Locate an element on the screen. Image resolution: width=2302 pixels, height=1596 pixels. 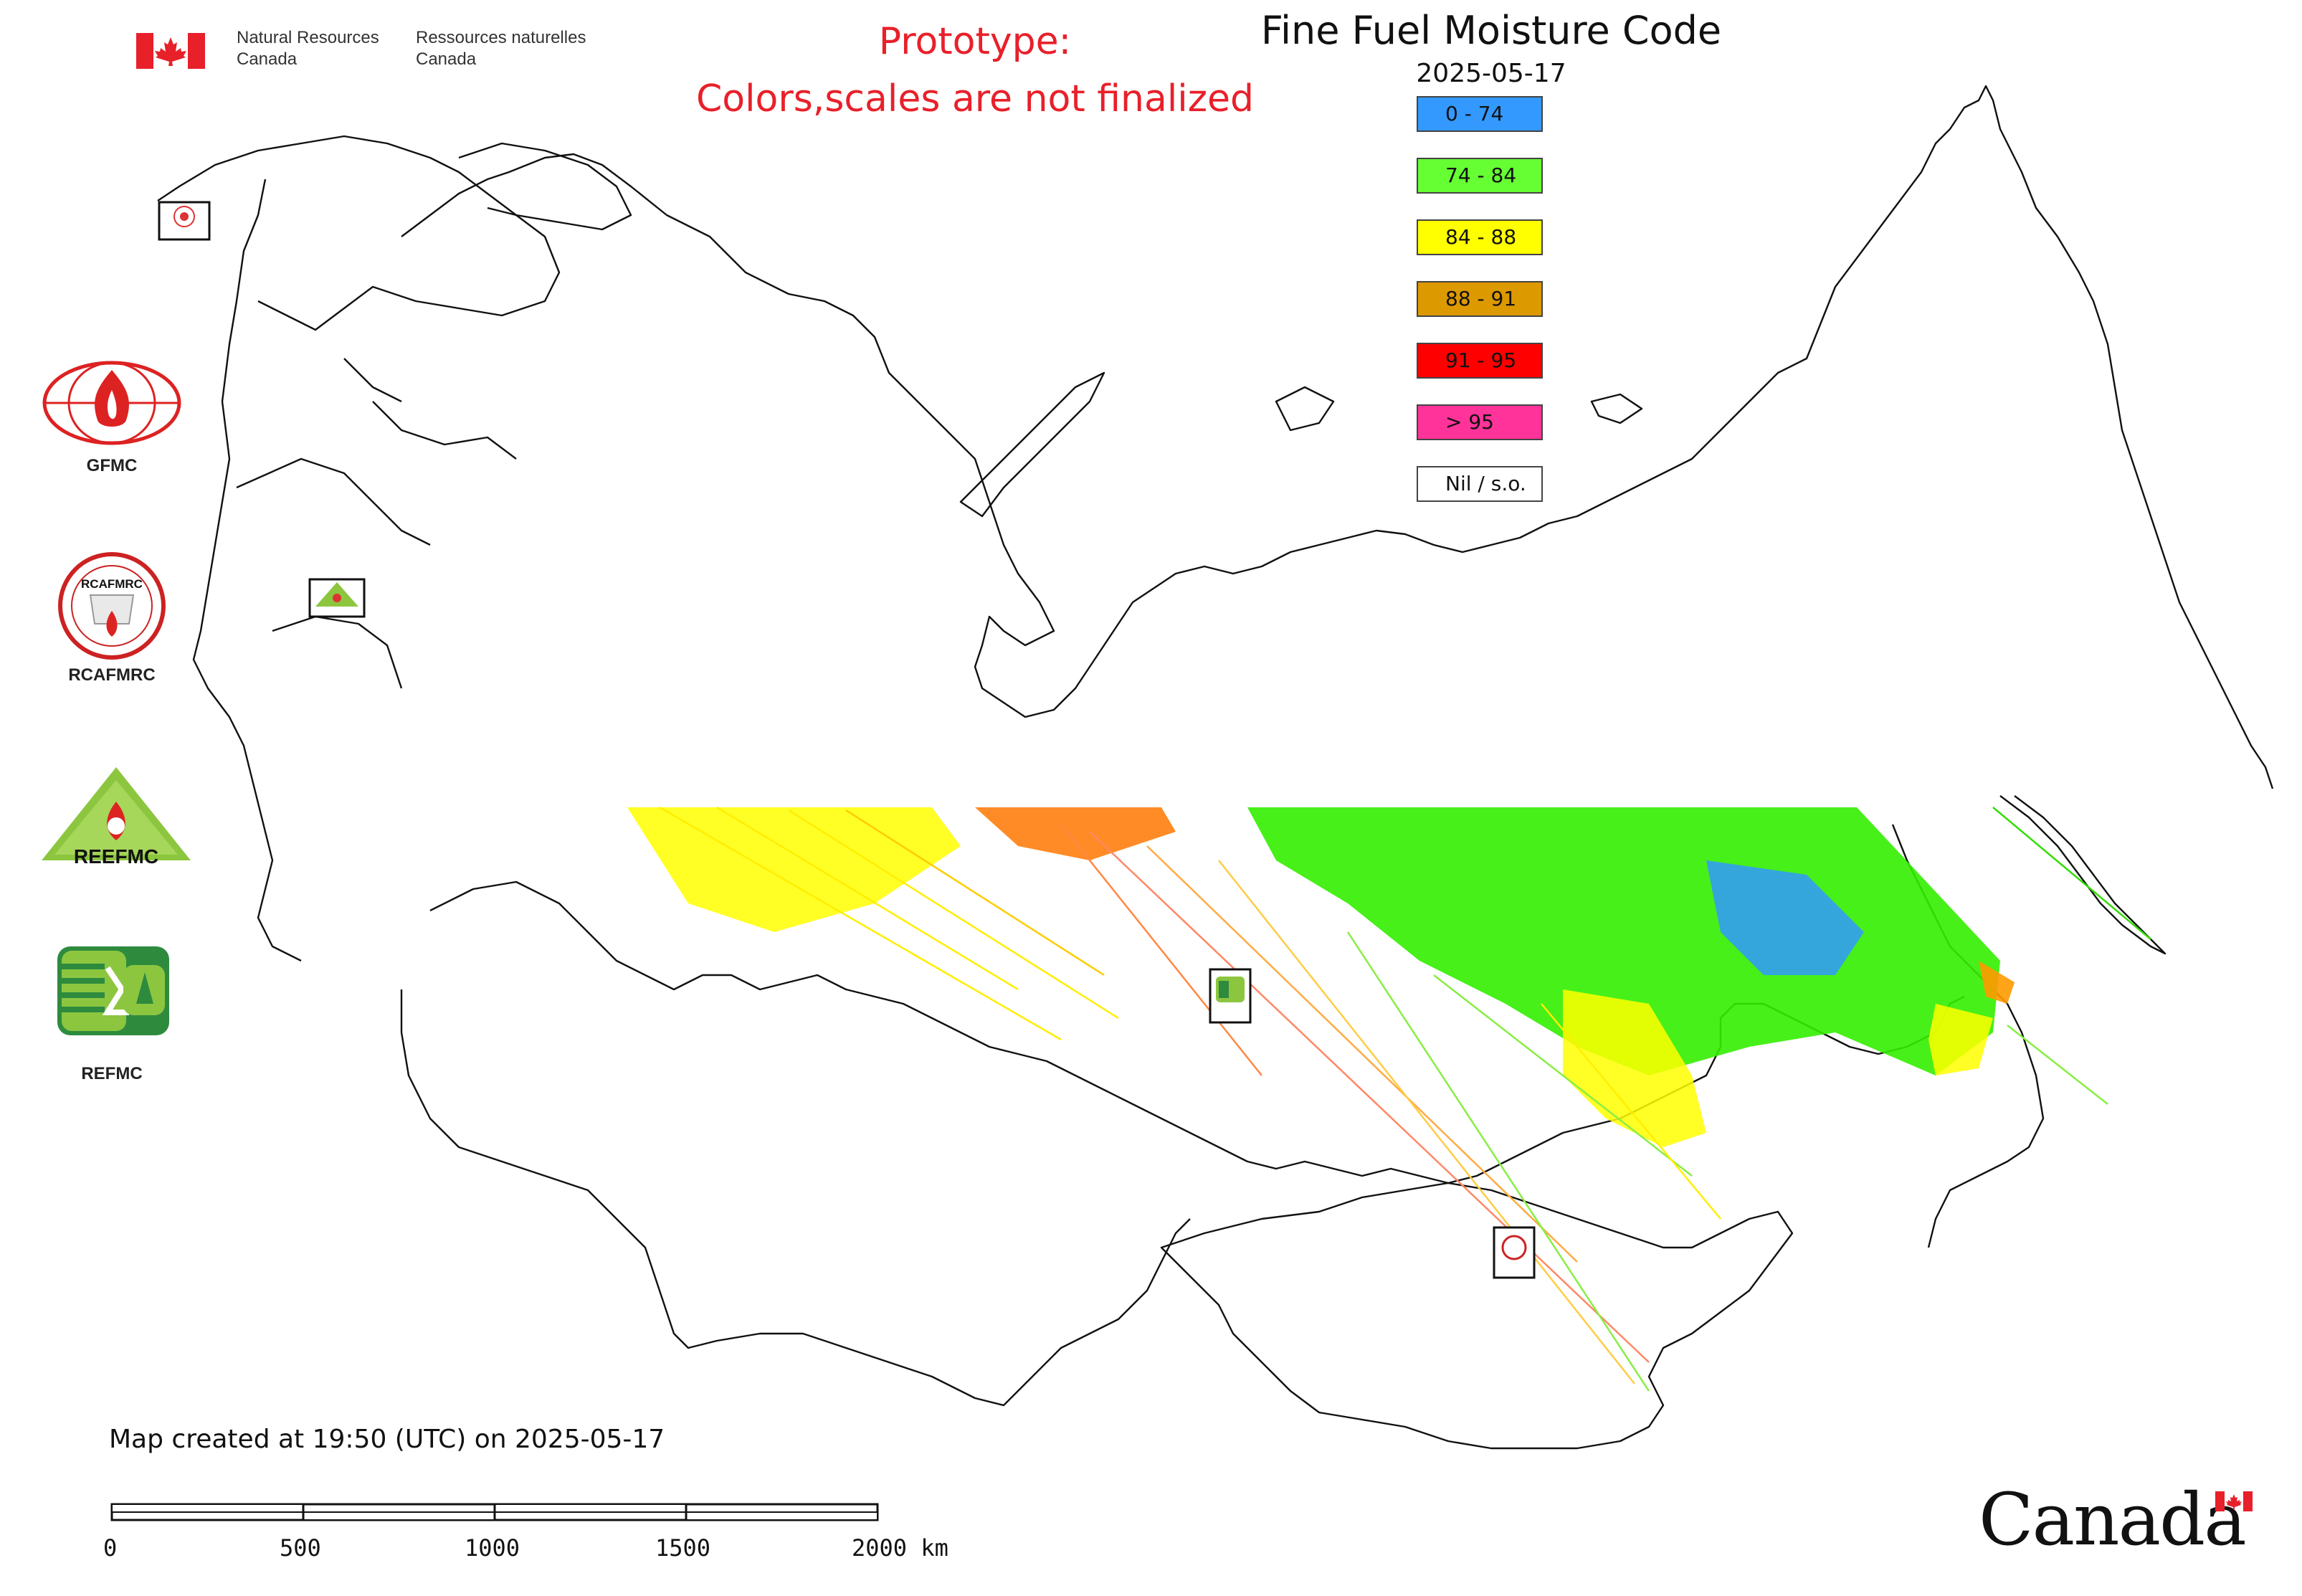
rcafmrc-map-marker is located at coordinates (1514, 1252).